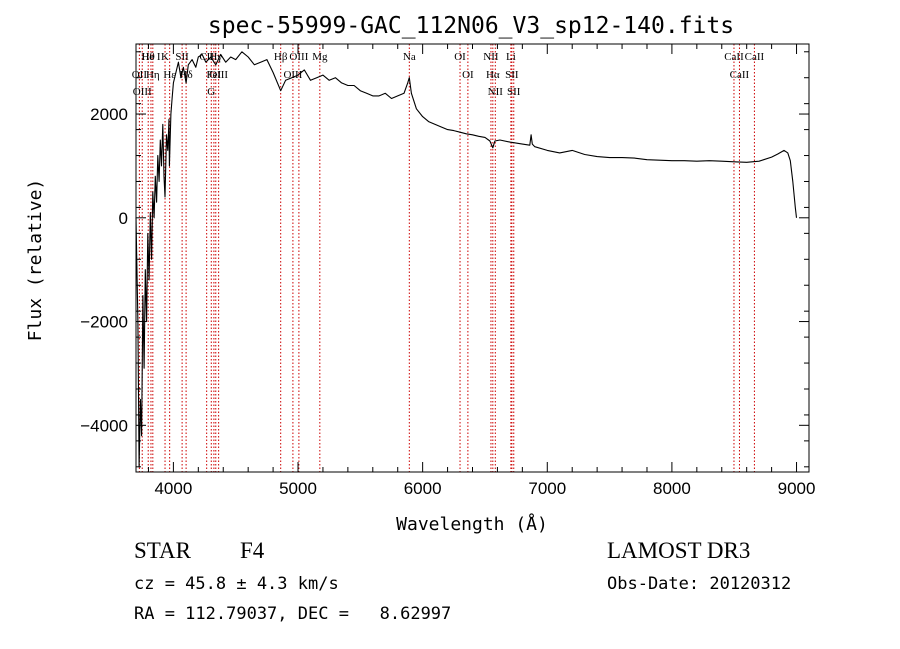 Image resolution: width=900 pixels, height=649 pixels. Describe the element at coordinates (699, 584) in the screenshot. I see `observation-date: Obs-Date: 20120312` at that location.